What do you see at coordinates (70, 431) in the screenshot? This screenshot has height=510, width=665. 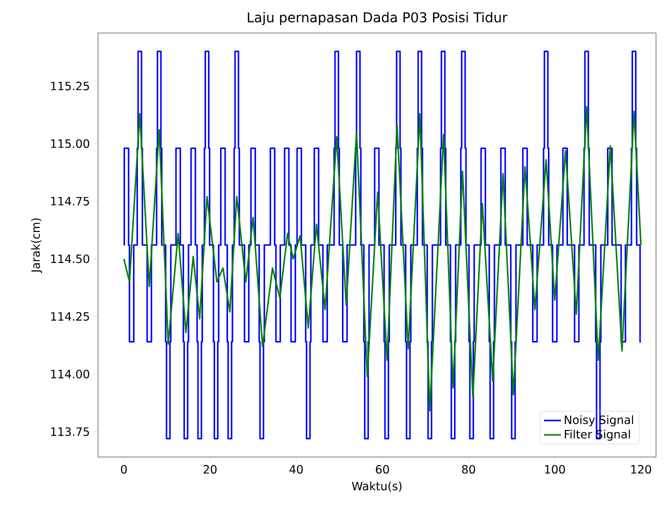 I see `y-tick-label: 113.75` at bounding box center [70, 431].